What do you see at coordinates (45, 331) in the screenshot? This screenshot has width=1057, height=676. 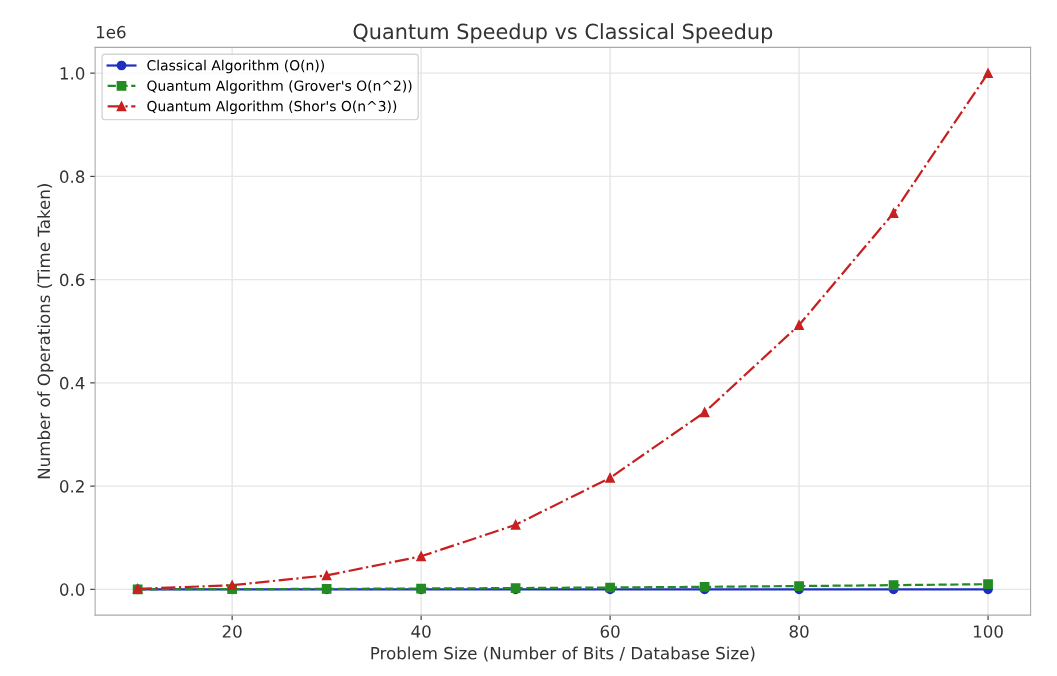 I see `y-axis-title: Number of Operations (Time Taken)` at bounding box center [45, 331].